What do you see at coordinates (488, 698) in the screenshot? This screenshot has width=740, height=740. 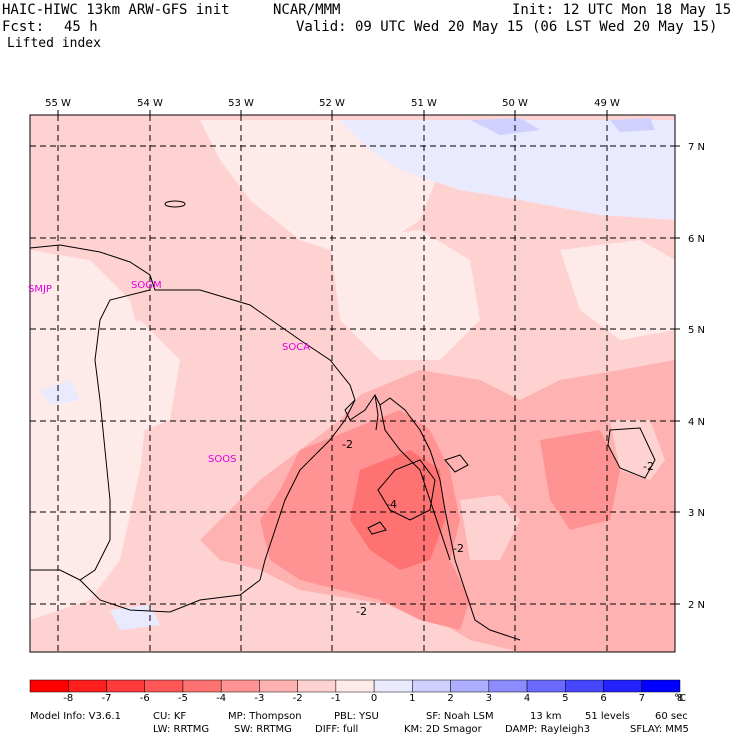 I see `colorbar-tick-label: 3` at bounding box center [488, 698].